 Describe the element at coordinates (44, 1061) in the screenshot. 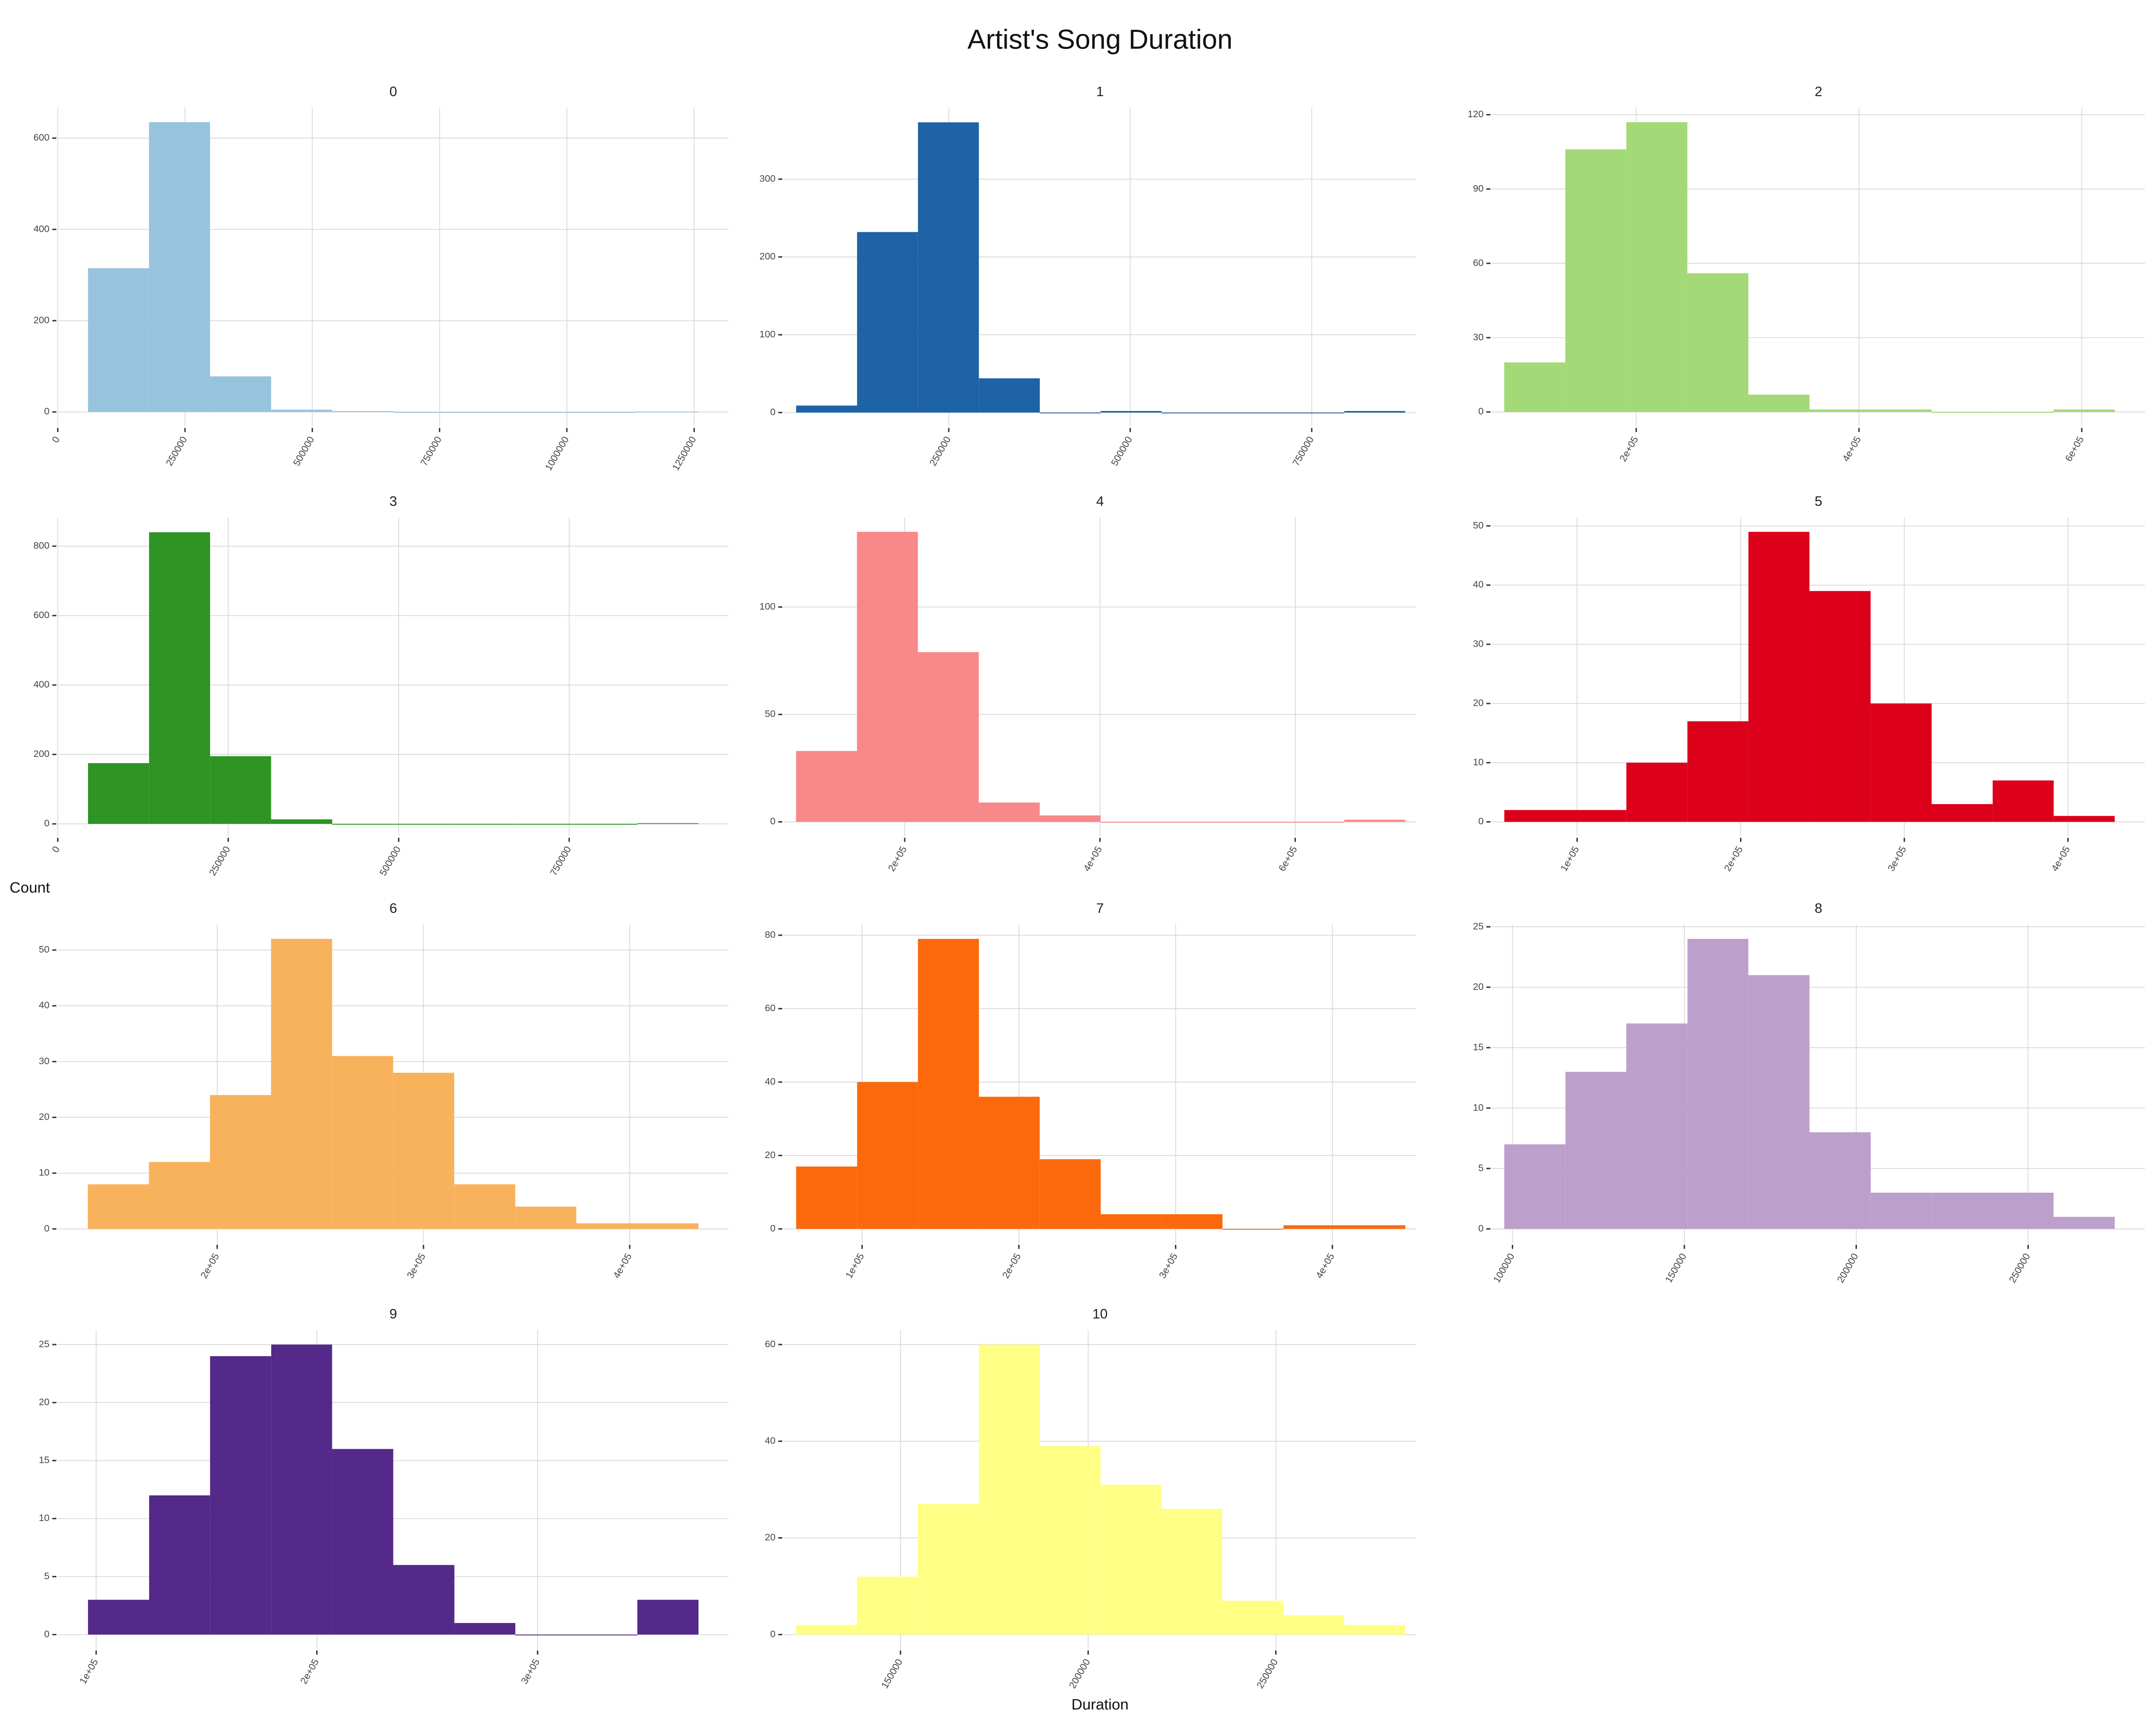

I see `y-tick-label: 30` at that location.